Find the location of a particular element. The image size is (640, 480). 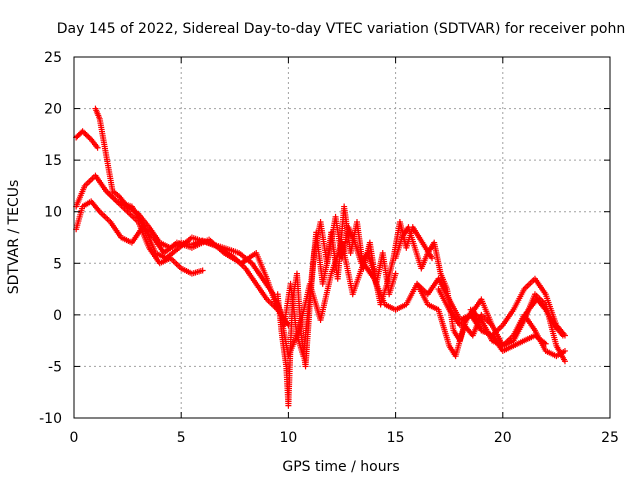

y-tick-label: -5 is located at coordinates (55, 367).